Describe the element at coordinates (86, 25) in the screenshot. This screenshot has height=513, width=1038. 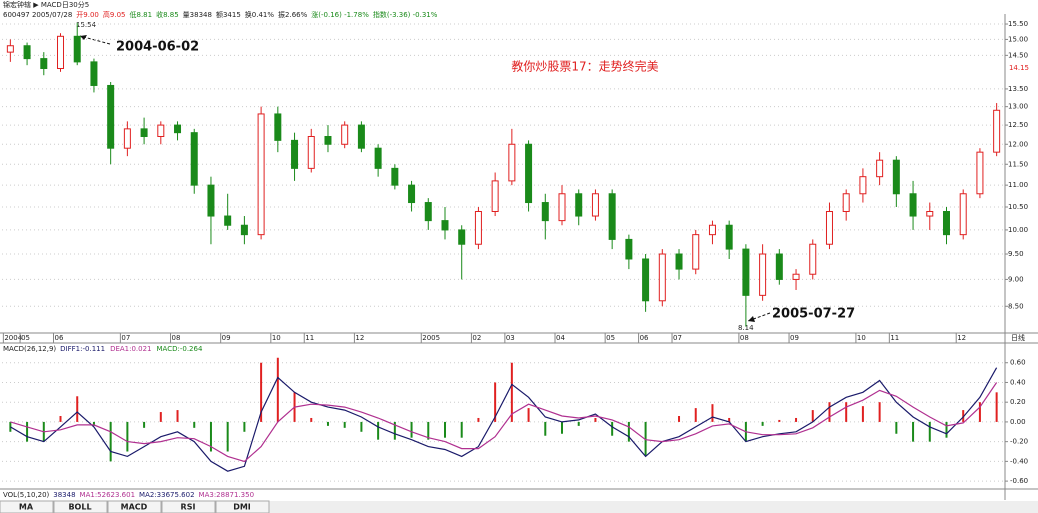
I see `high-value: 15.54` at that location.